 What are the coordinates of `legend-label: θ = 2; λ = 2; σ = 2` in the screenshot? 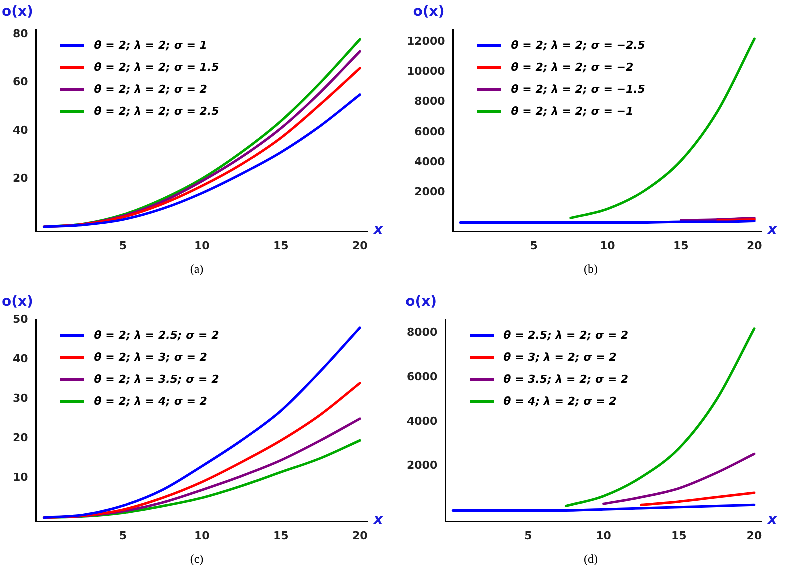 It's located at (151, 89).